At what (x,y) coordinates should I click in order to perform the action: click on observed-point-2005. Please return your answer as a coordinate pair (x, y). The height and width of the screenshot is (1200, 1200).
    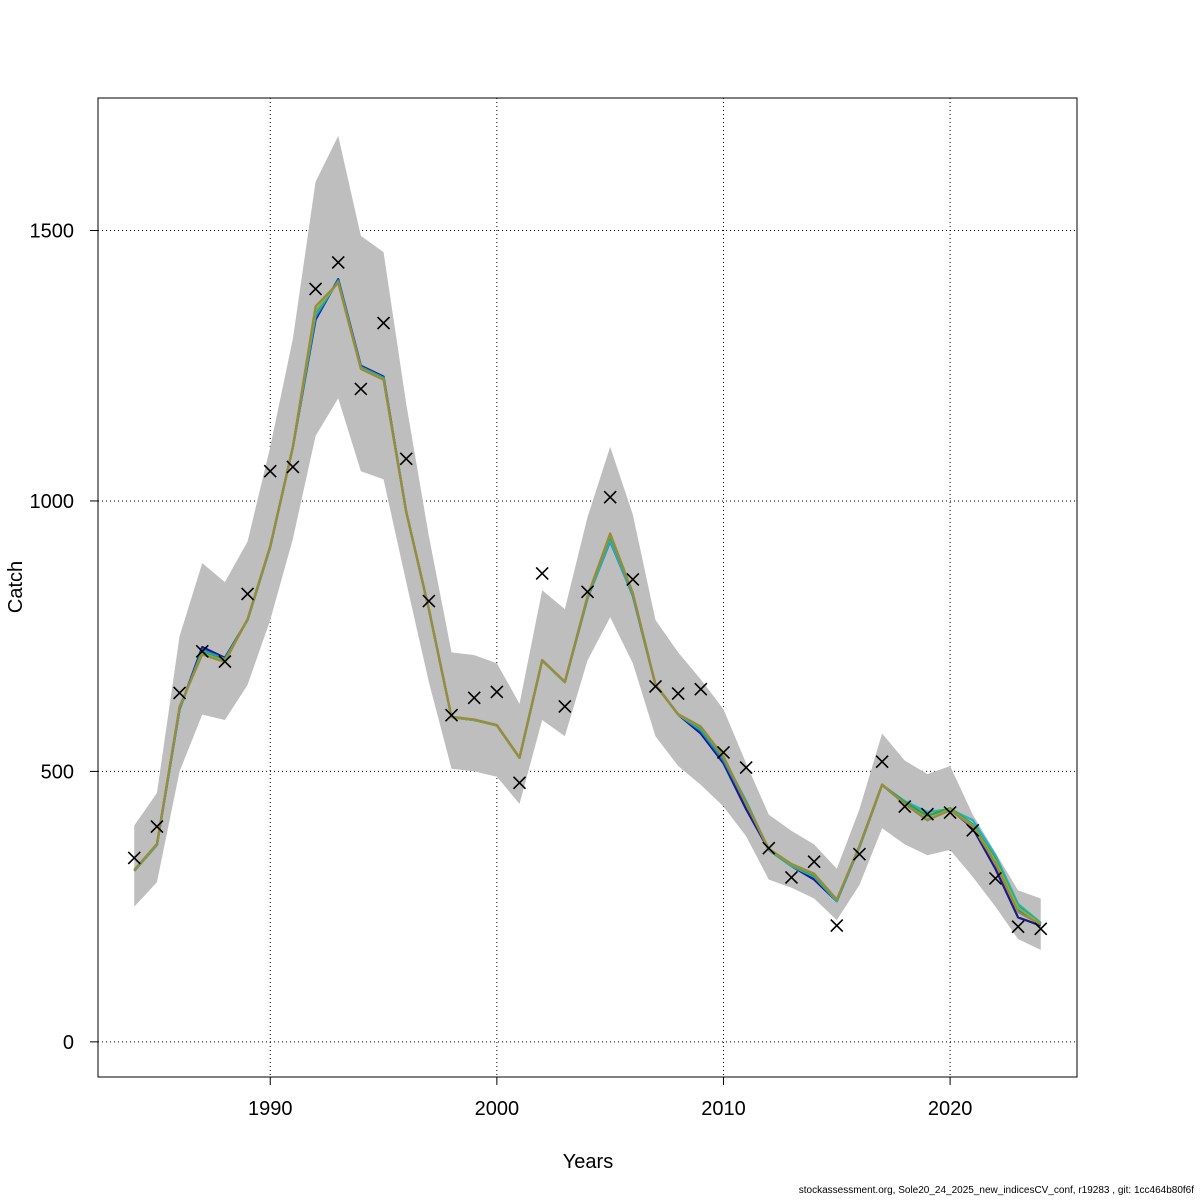
    Looking at the image, I should click on (610, 497).